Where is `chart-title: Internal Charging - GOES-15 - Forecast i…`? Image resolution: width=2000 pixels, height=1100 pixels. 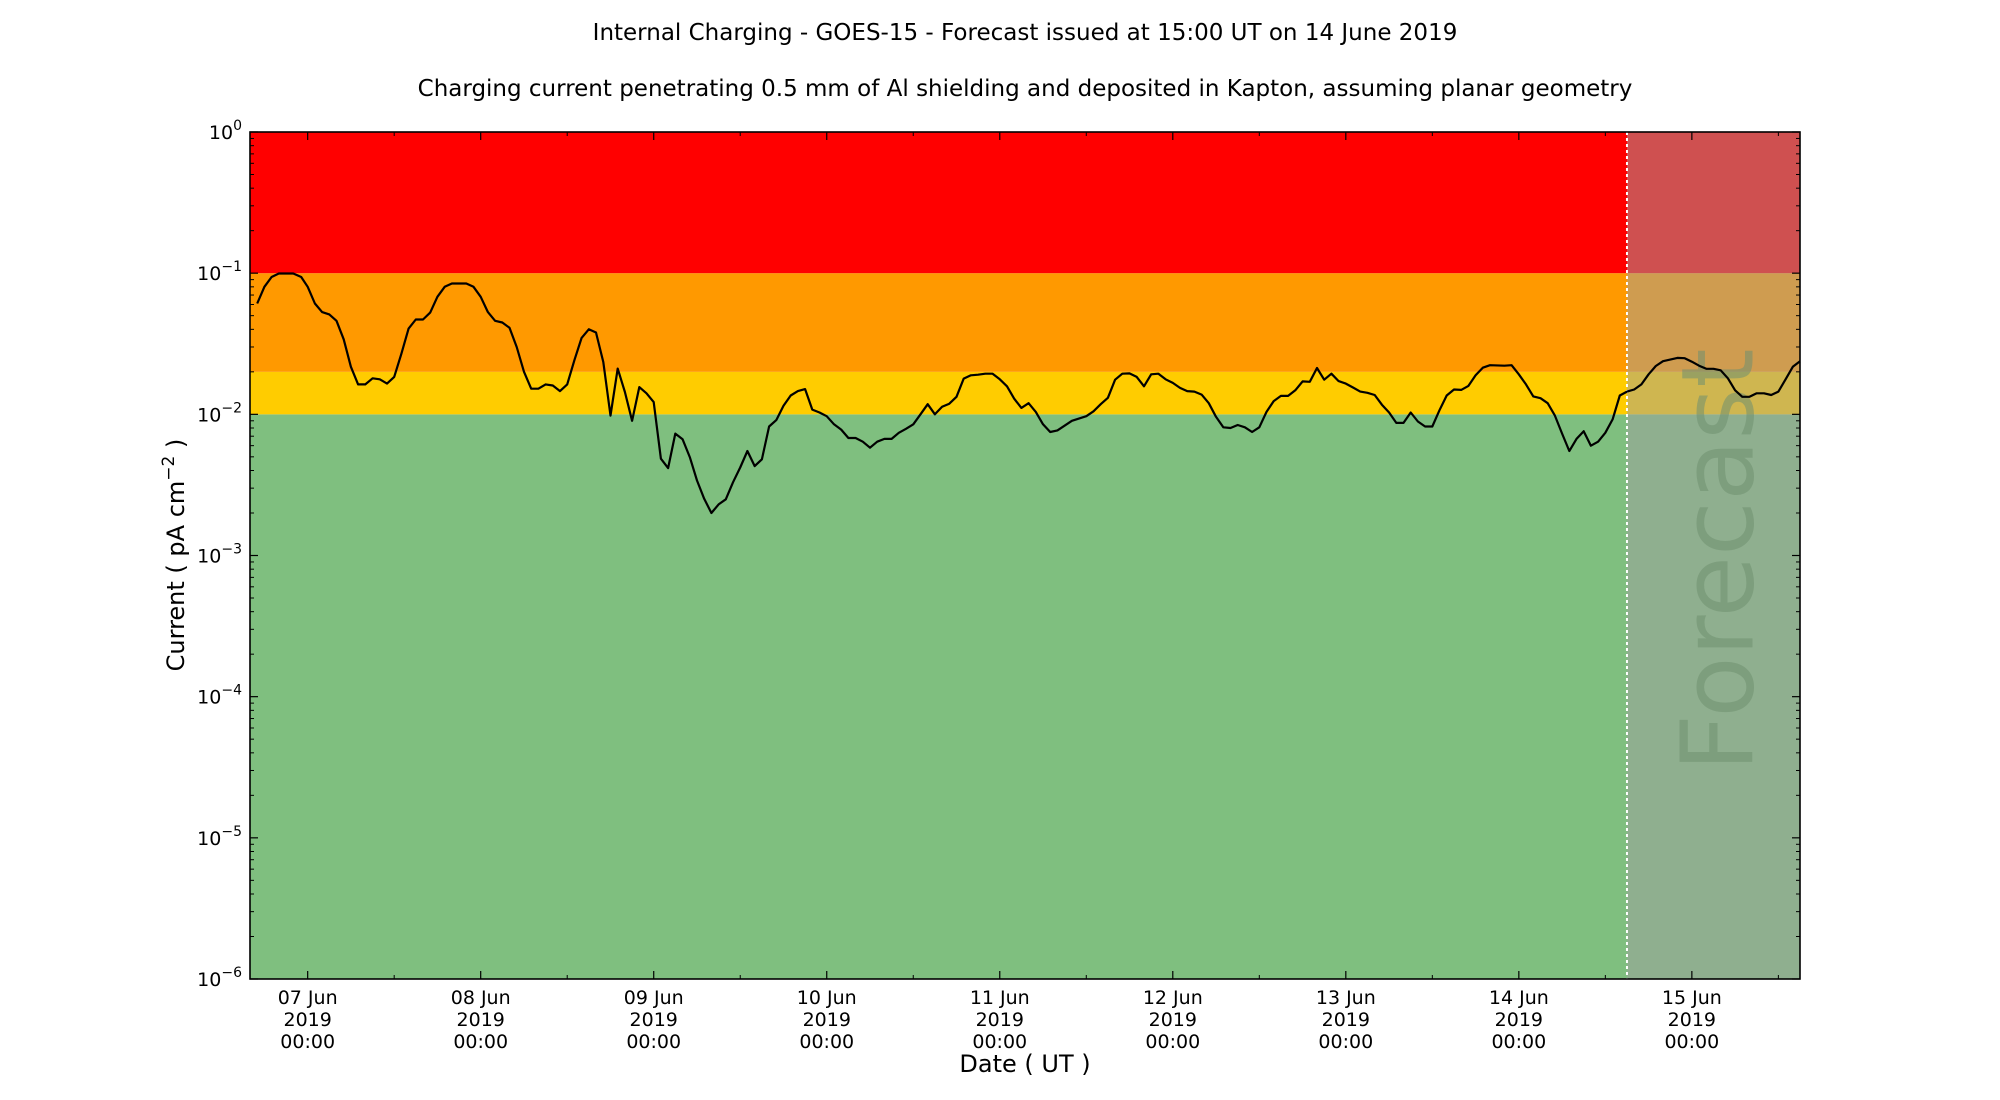 chart-title: Internal Charging - GOES-15 - Forecast i… is located at coordinates (1025, 33).